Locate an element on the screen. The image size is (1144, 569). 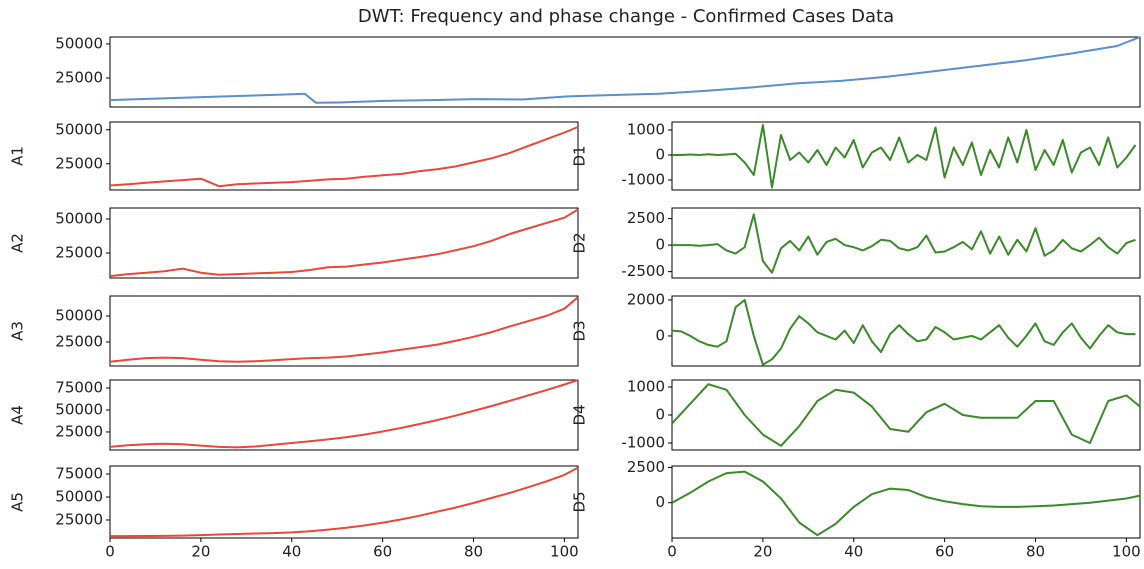
y-axis-label: A1 is located at coordinates (18, 156).